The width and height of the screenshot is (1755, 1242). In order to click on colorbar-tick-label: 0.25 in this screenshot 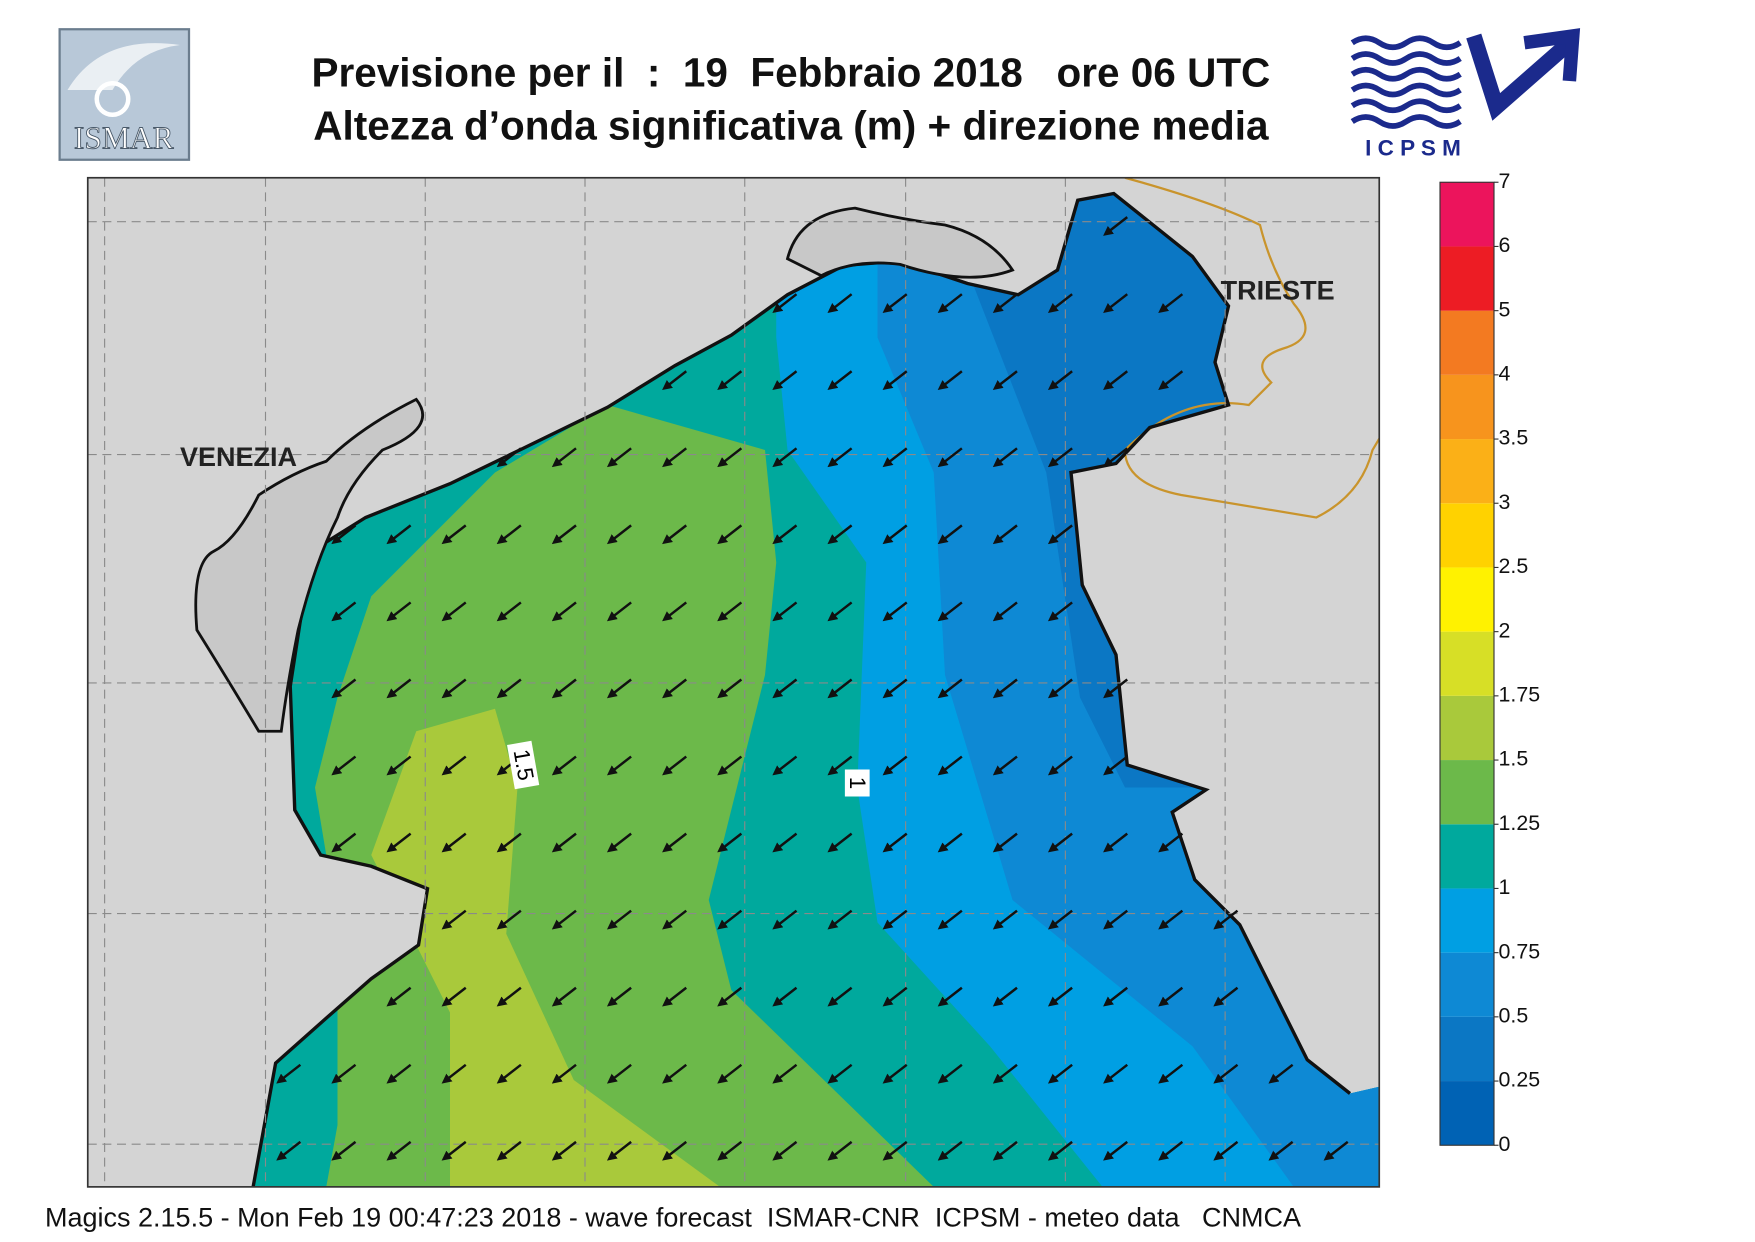, I will do `click(1520, 1080)`.